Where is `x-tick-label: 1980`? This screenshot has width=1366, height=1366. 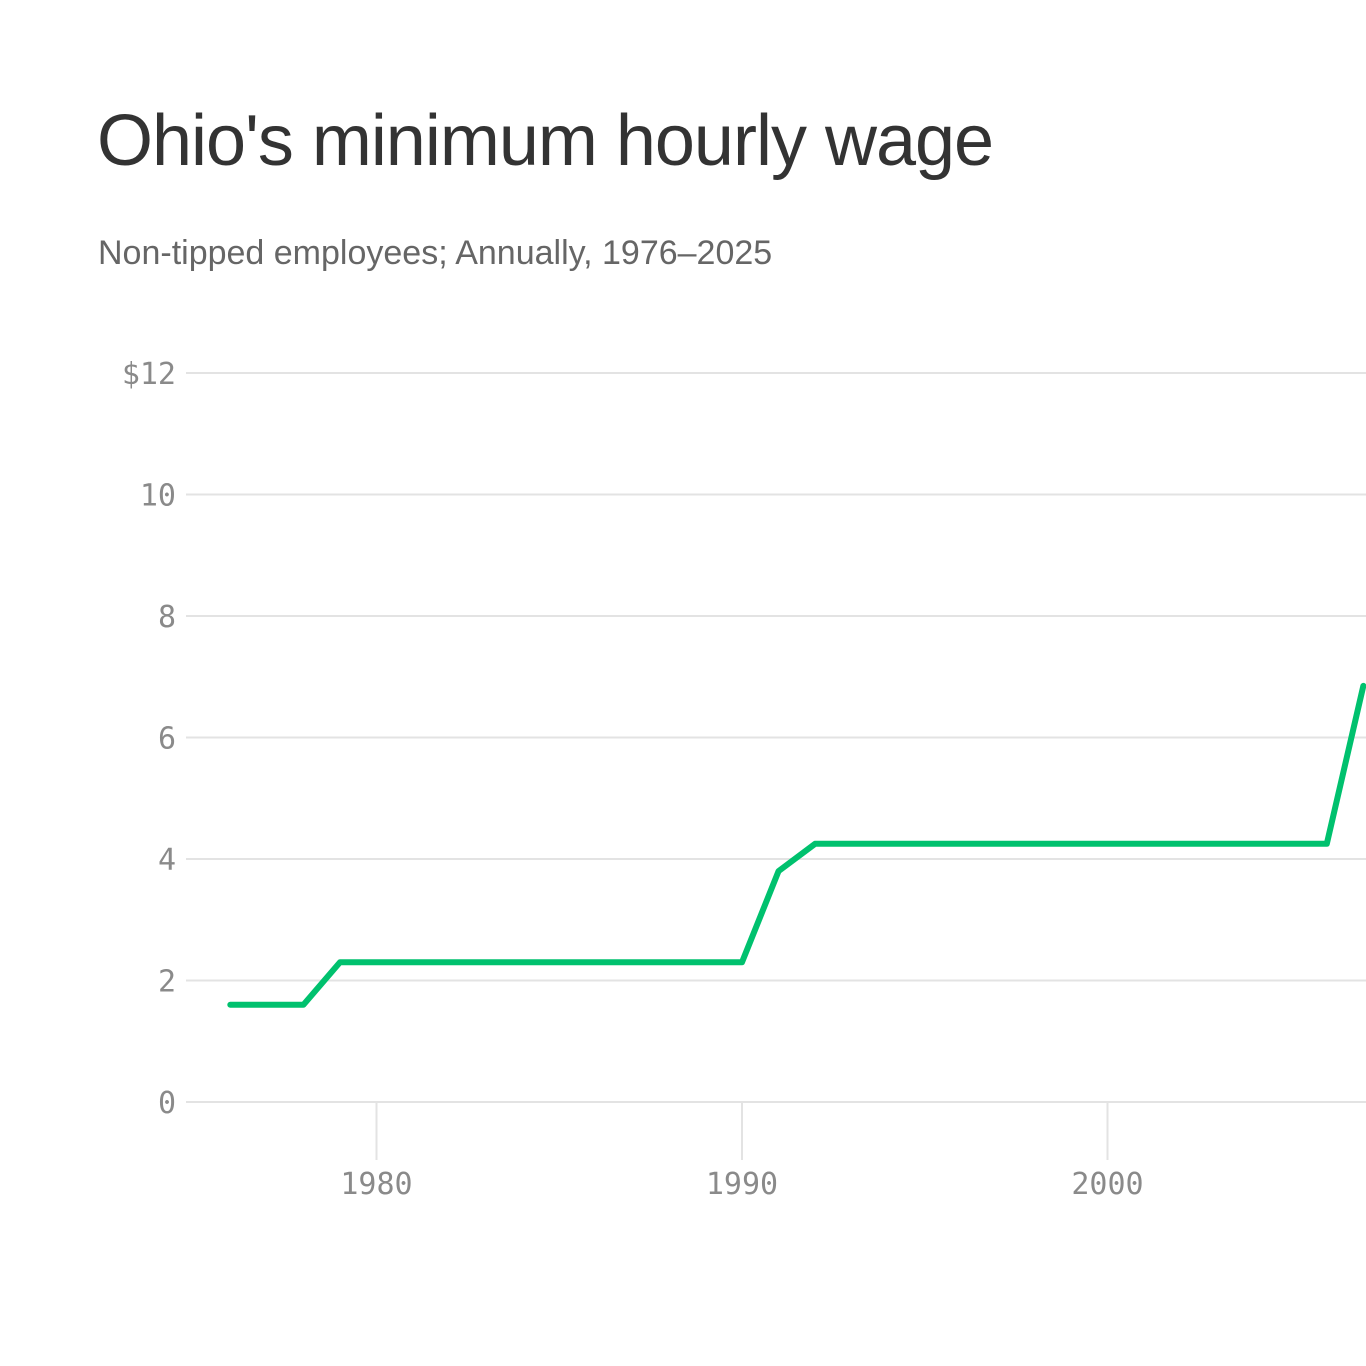
x-tick-label: 1980 is located at coordinates (376, 1184).